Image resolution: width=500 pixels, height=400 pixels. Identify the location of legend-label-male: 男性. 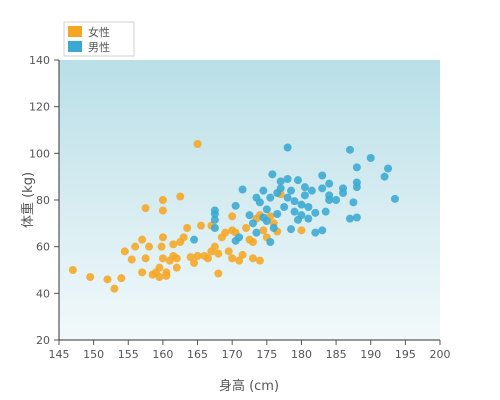
(99, 47).